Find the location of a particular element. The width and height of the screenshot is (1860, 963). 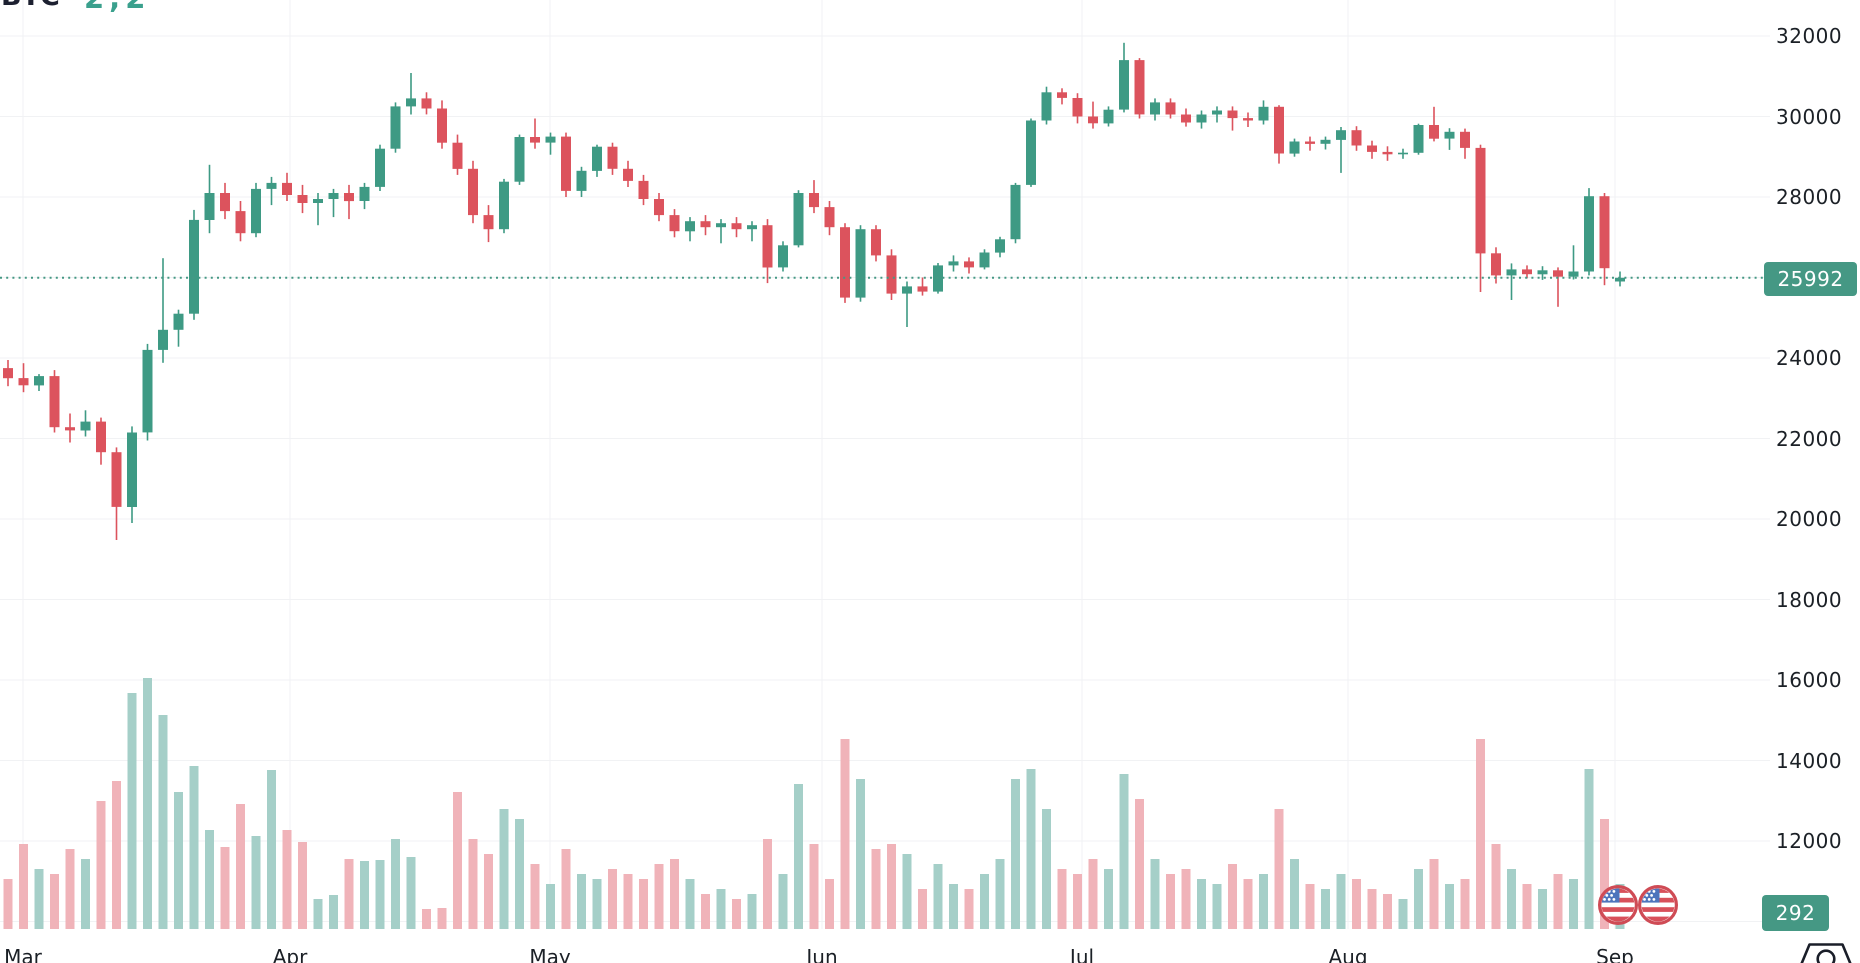

last-price-value: 25992 is located at coordinates (1810, 279).